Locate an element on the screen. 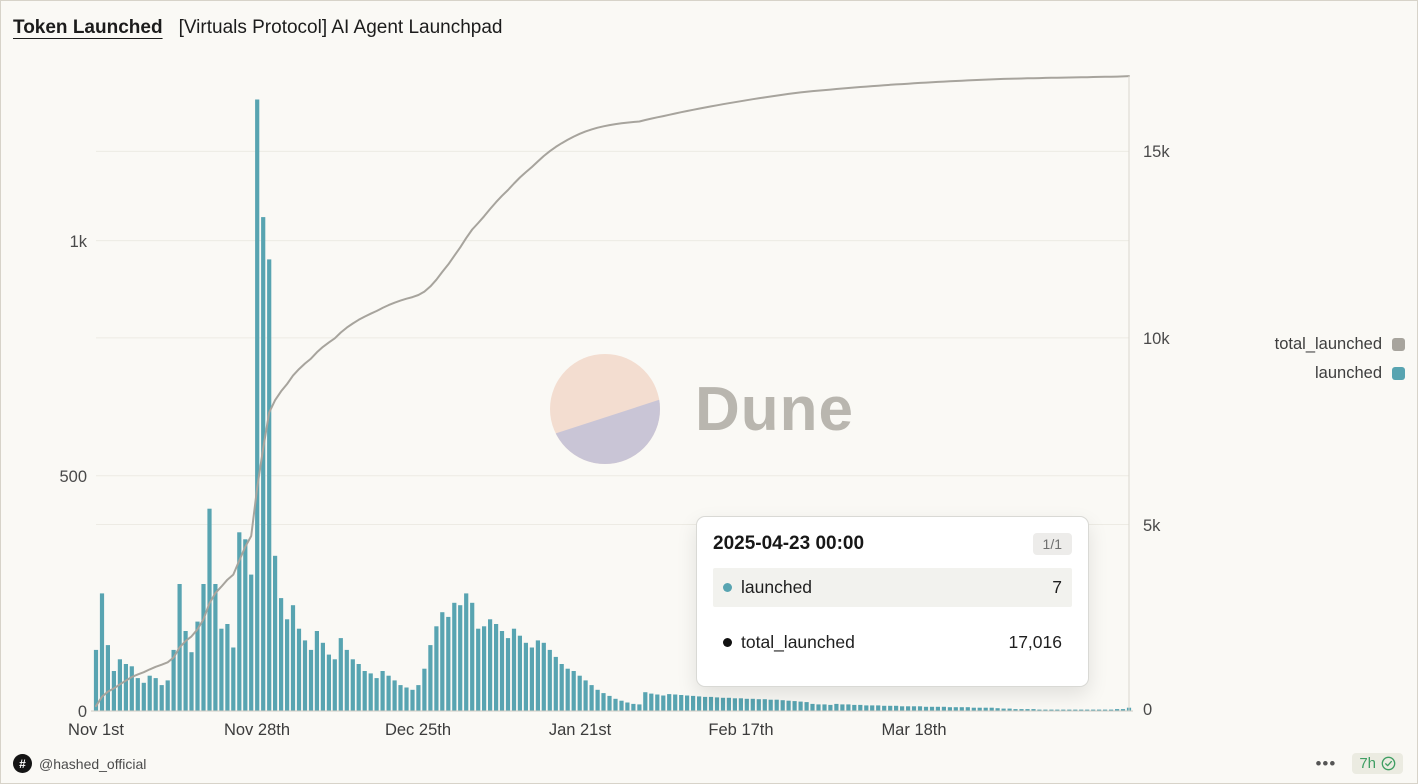  chart-subtitle: [Virtuals Protocol] AI Agent Launchpad is located at coordinates (340, 27).